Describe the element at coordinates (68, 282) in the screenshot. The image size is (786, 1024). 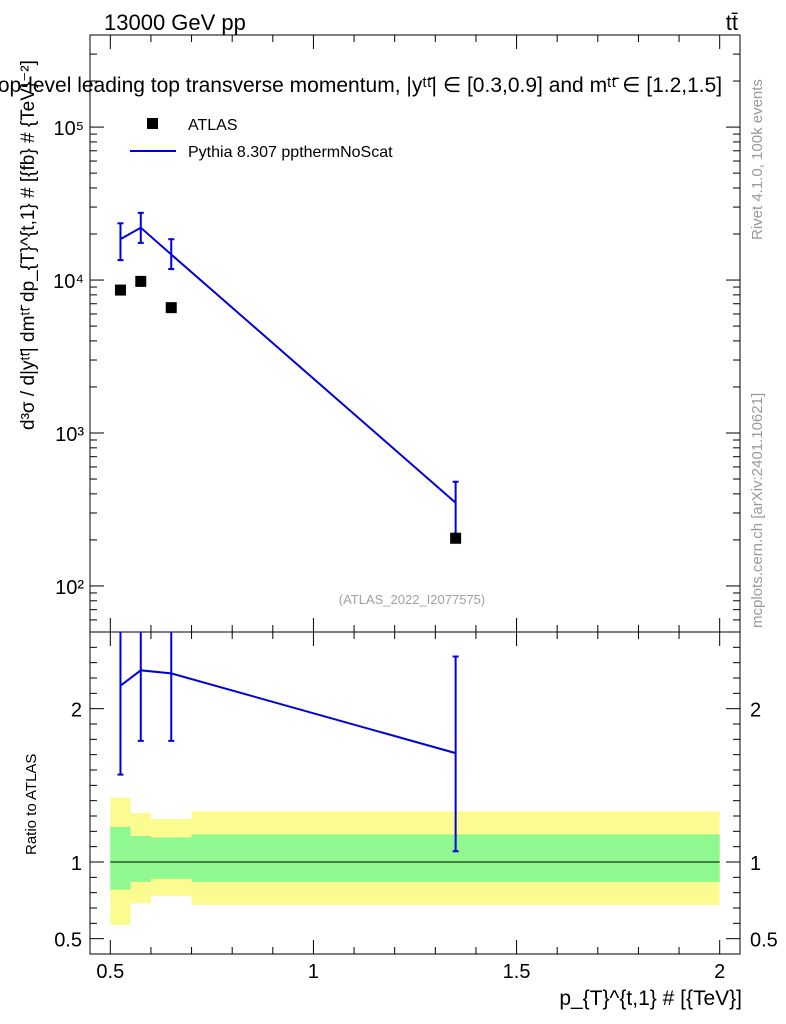
I see `main-y-tick-label: 10⁴` at that location.